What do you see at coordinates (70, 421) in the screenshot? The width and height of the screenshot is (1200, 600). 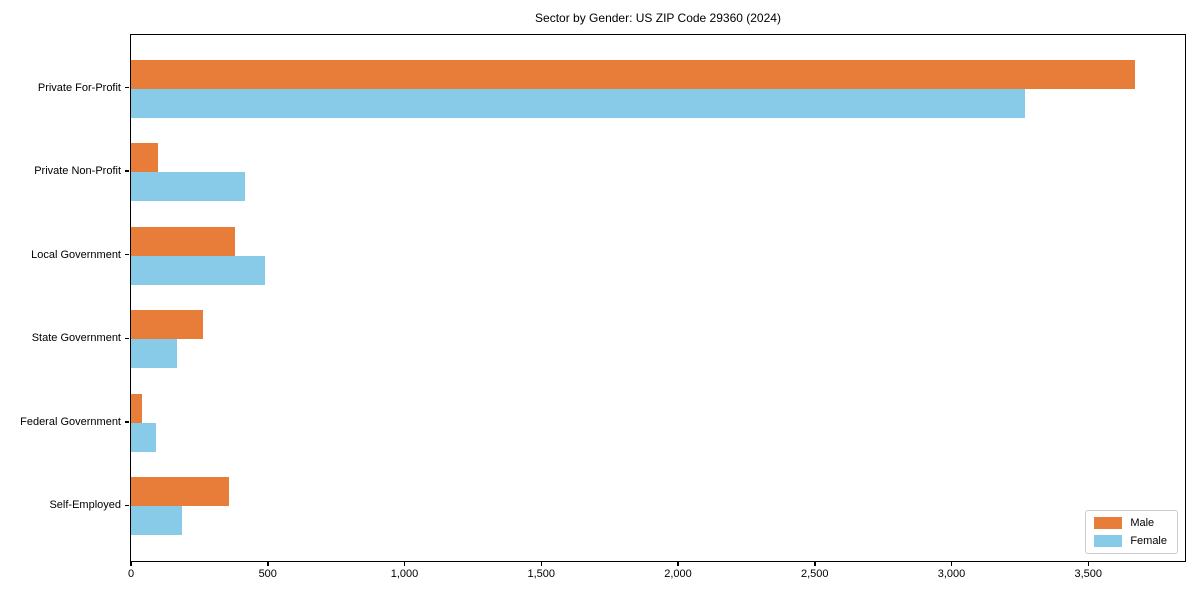 I see `y-tick-label: Federal Government` at bounding box center [70, 421].